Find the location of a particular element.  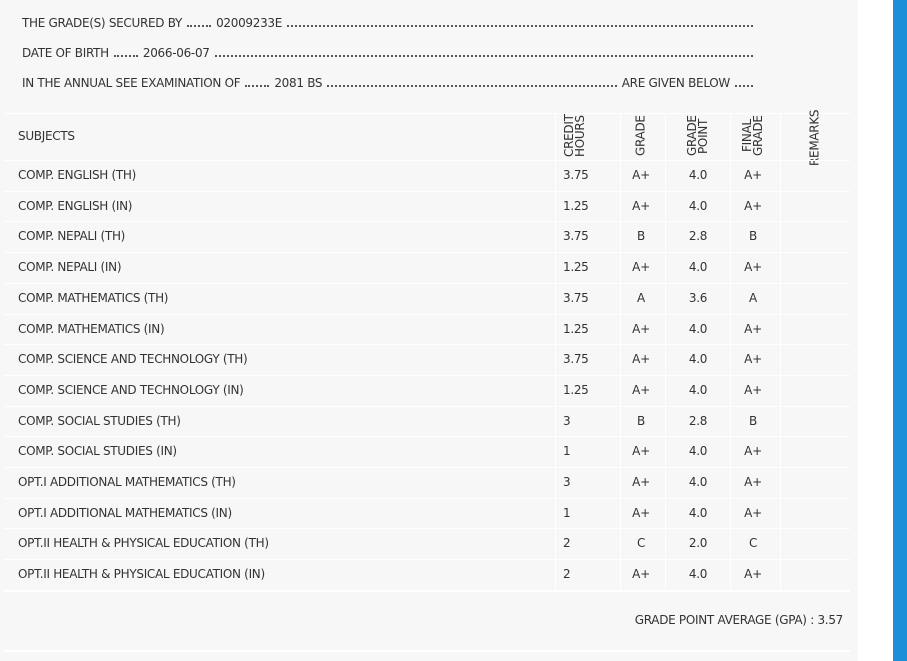

subject: OPT.II HEALTH & PHYSICAL EDUCATION (IN) is located at coordinates (141, 574).